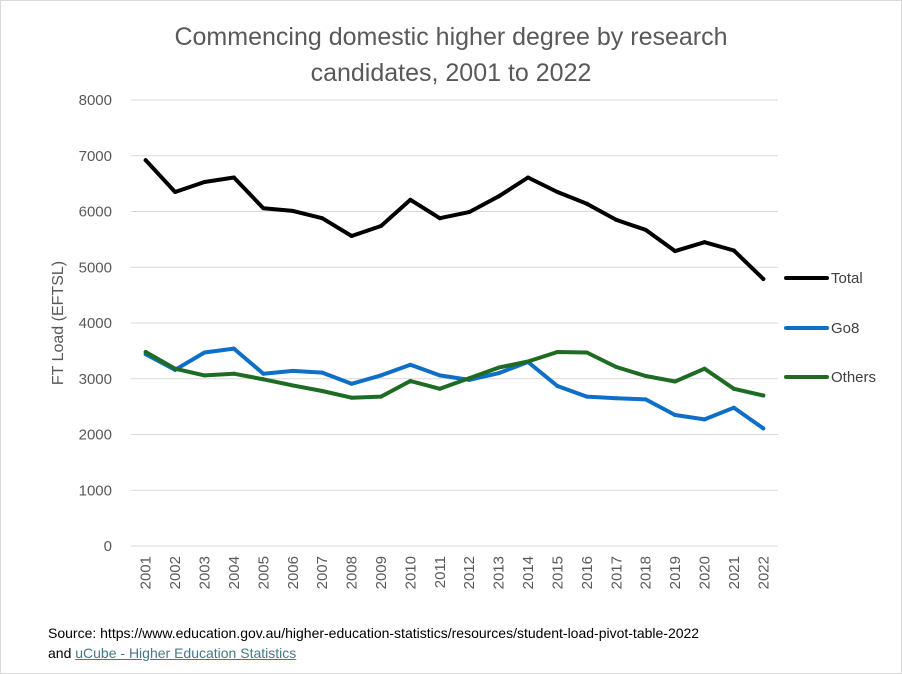 This screenshot has width=902, height=674. Describe the element at coordinates (763, 572) in the screenshot. I see `x-tick-label: 2022` at that location.